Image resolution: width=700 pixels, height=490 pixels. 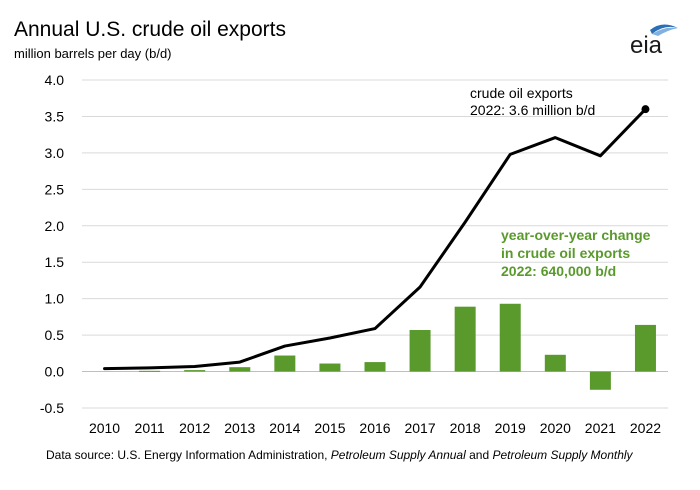 I want to click on y-tick-label: 0.0, so click(x=55, y=372).